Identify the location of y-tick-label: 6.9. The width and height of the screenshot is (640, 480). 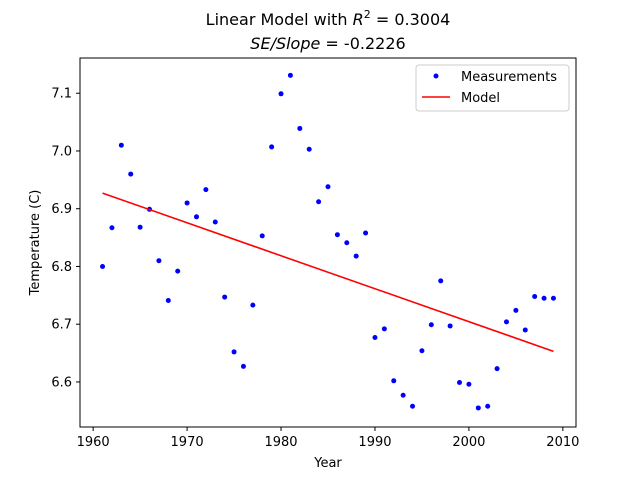
(61, 209).